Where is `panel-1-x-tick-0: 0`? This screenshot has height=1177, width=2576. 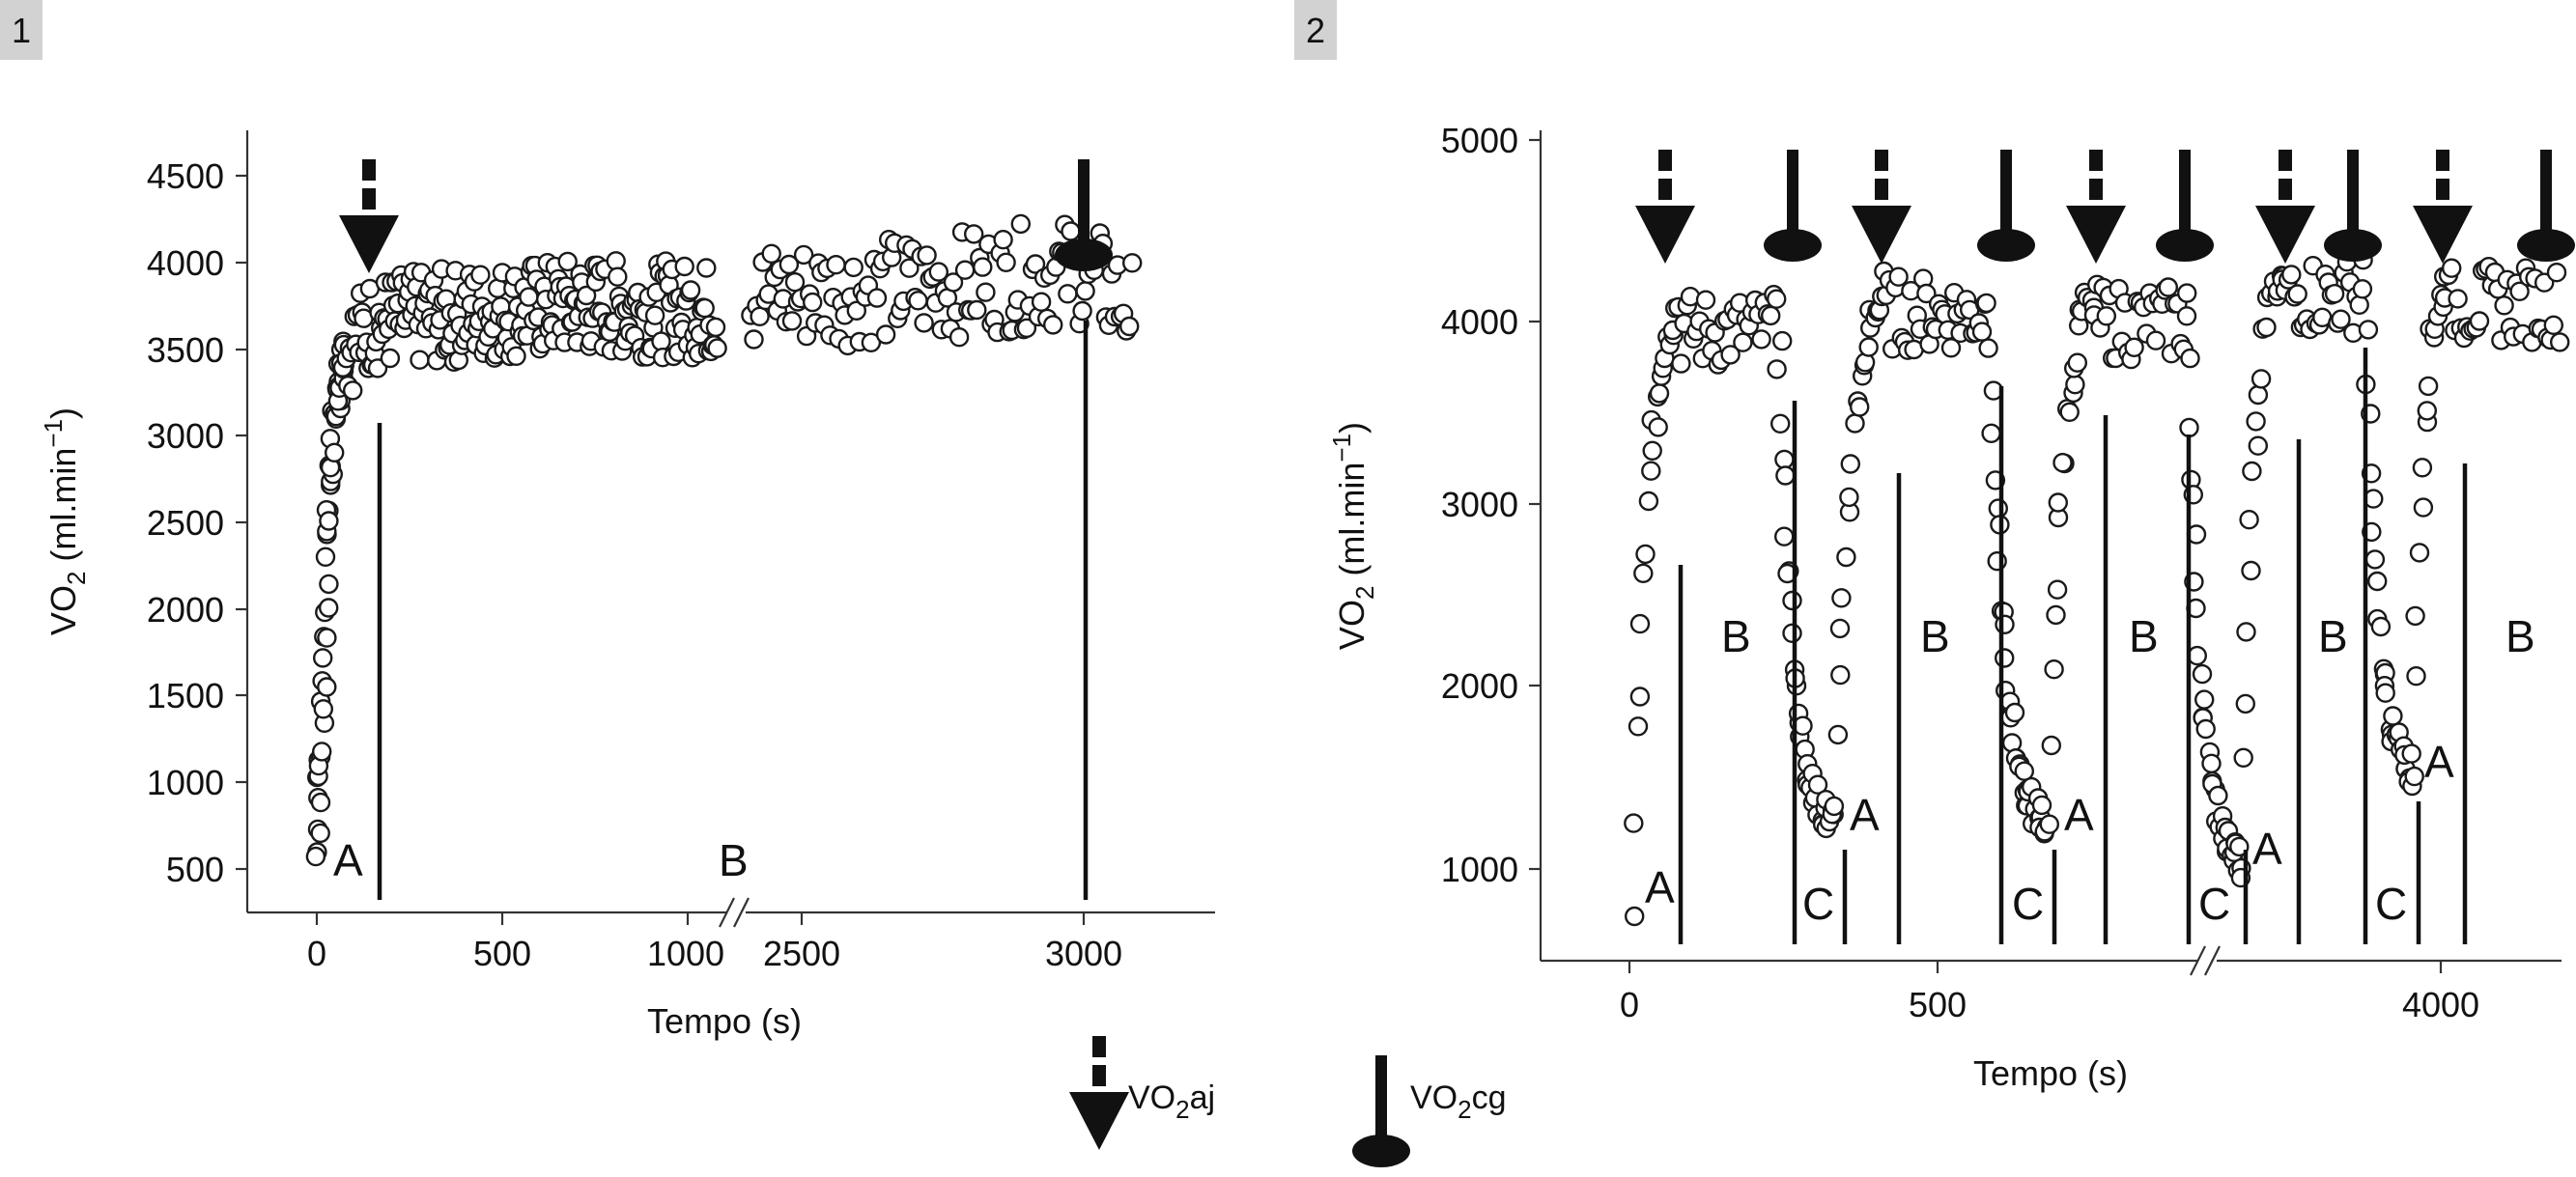 panel-1-x-tick-0: 0 is located at coordinates (316, 953).